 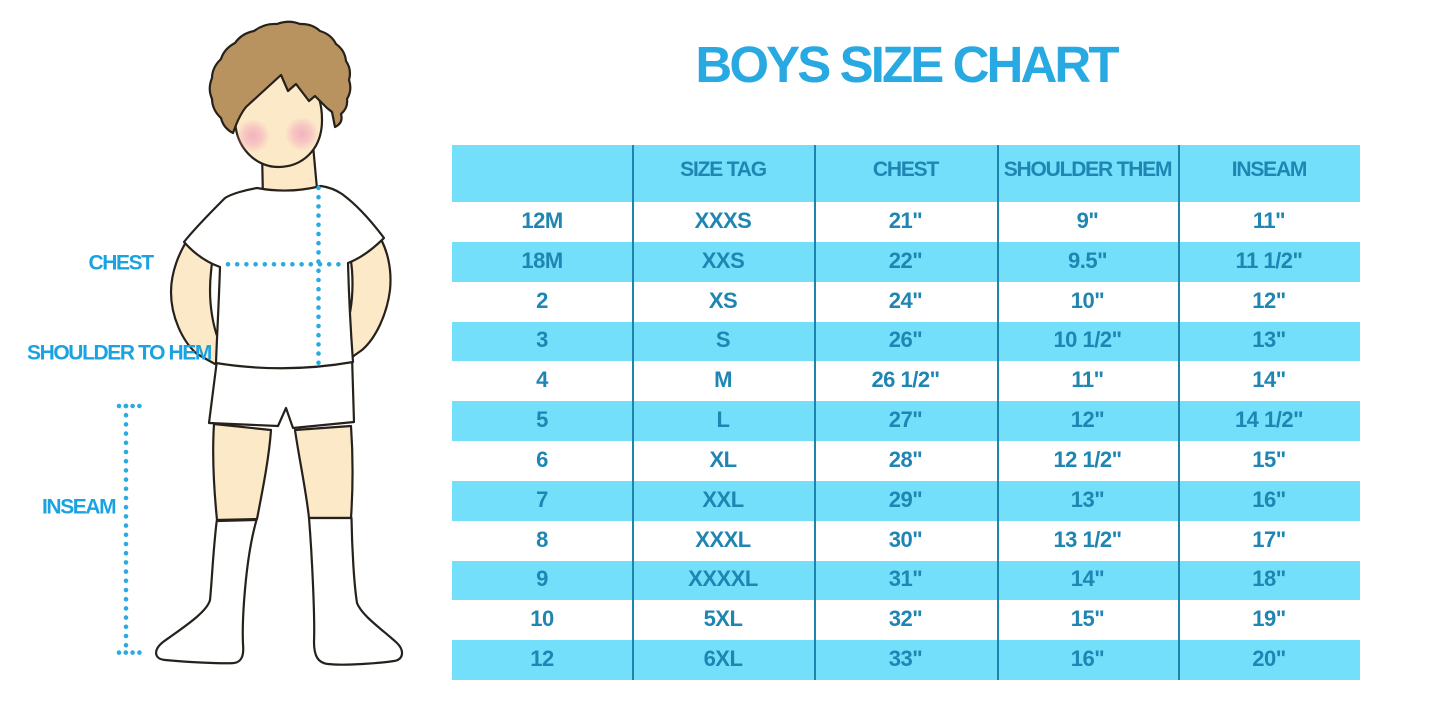 What do you see at coordinates (119, 353) in the screenshot?
I see `svg-text: SHOULDER TO HEM` at bounding box center [119, 353].